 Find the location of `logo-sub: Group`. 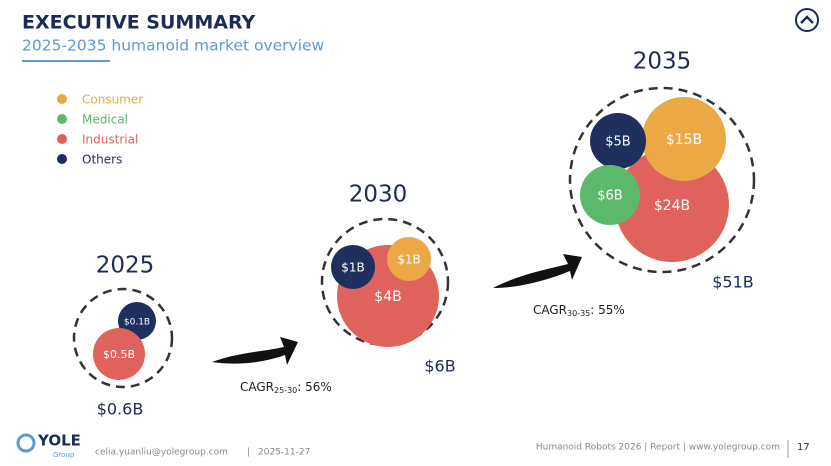

logo-sub: Group is located at coordinates (64, 455).